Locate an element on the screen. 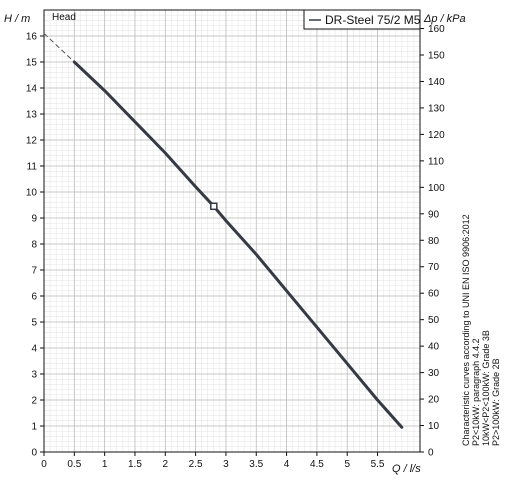 This screenshot has width=512, height=486. y-left-tick-label: 4 is located at coordinates (34, 349).